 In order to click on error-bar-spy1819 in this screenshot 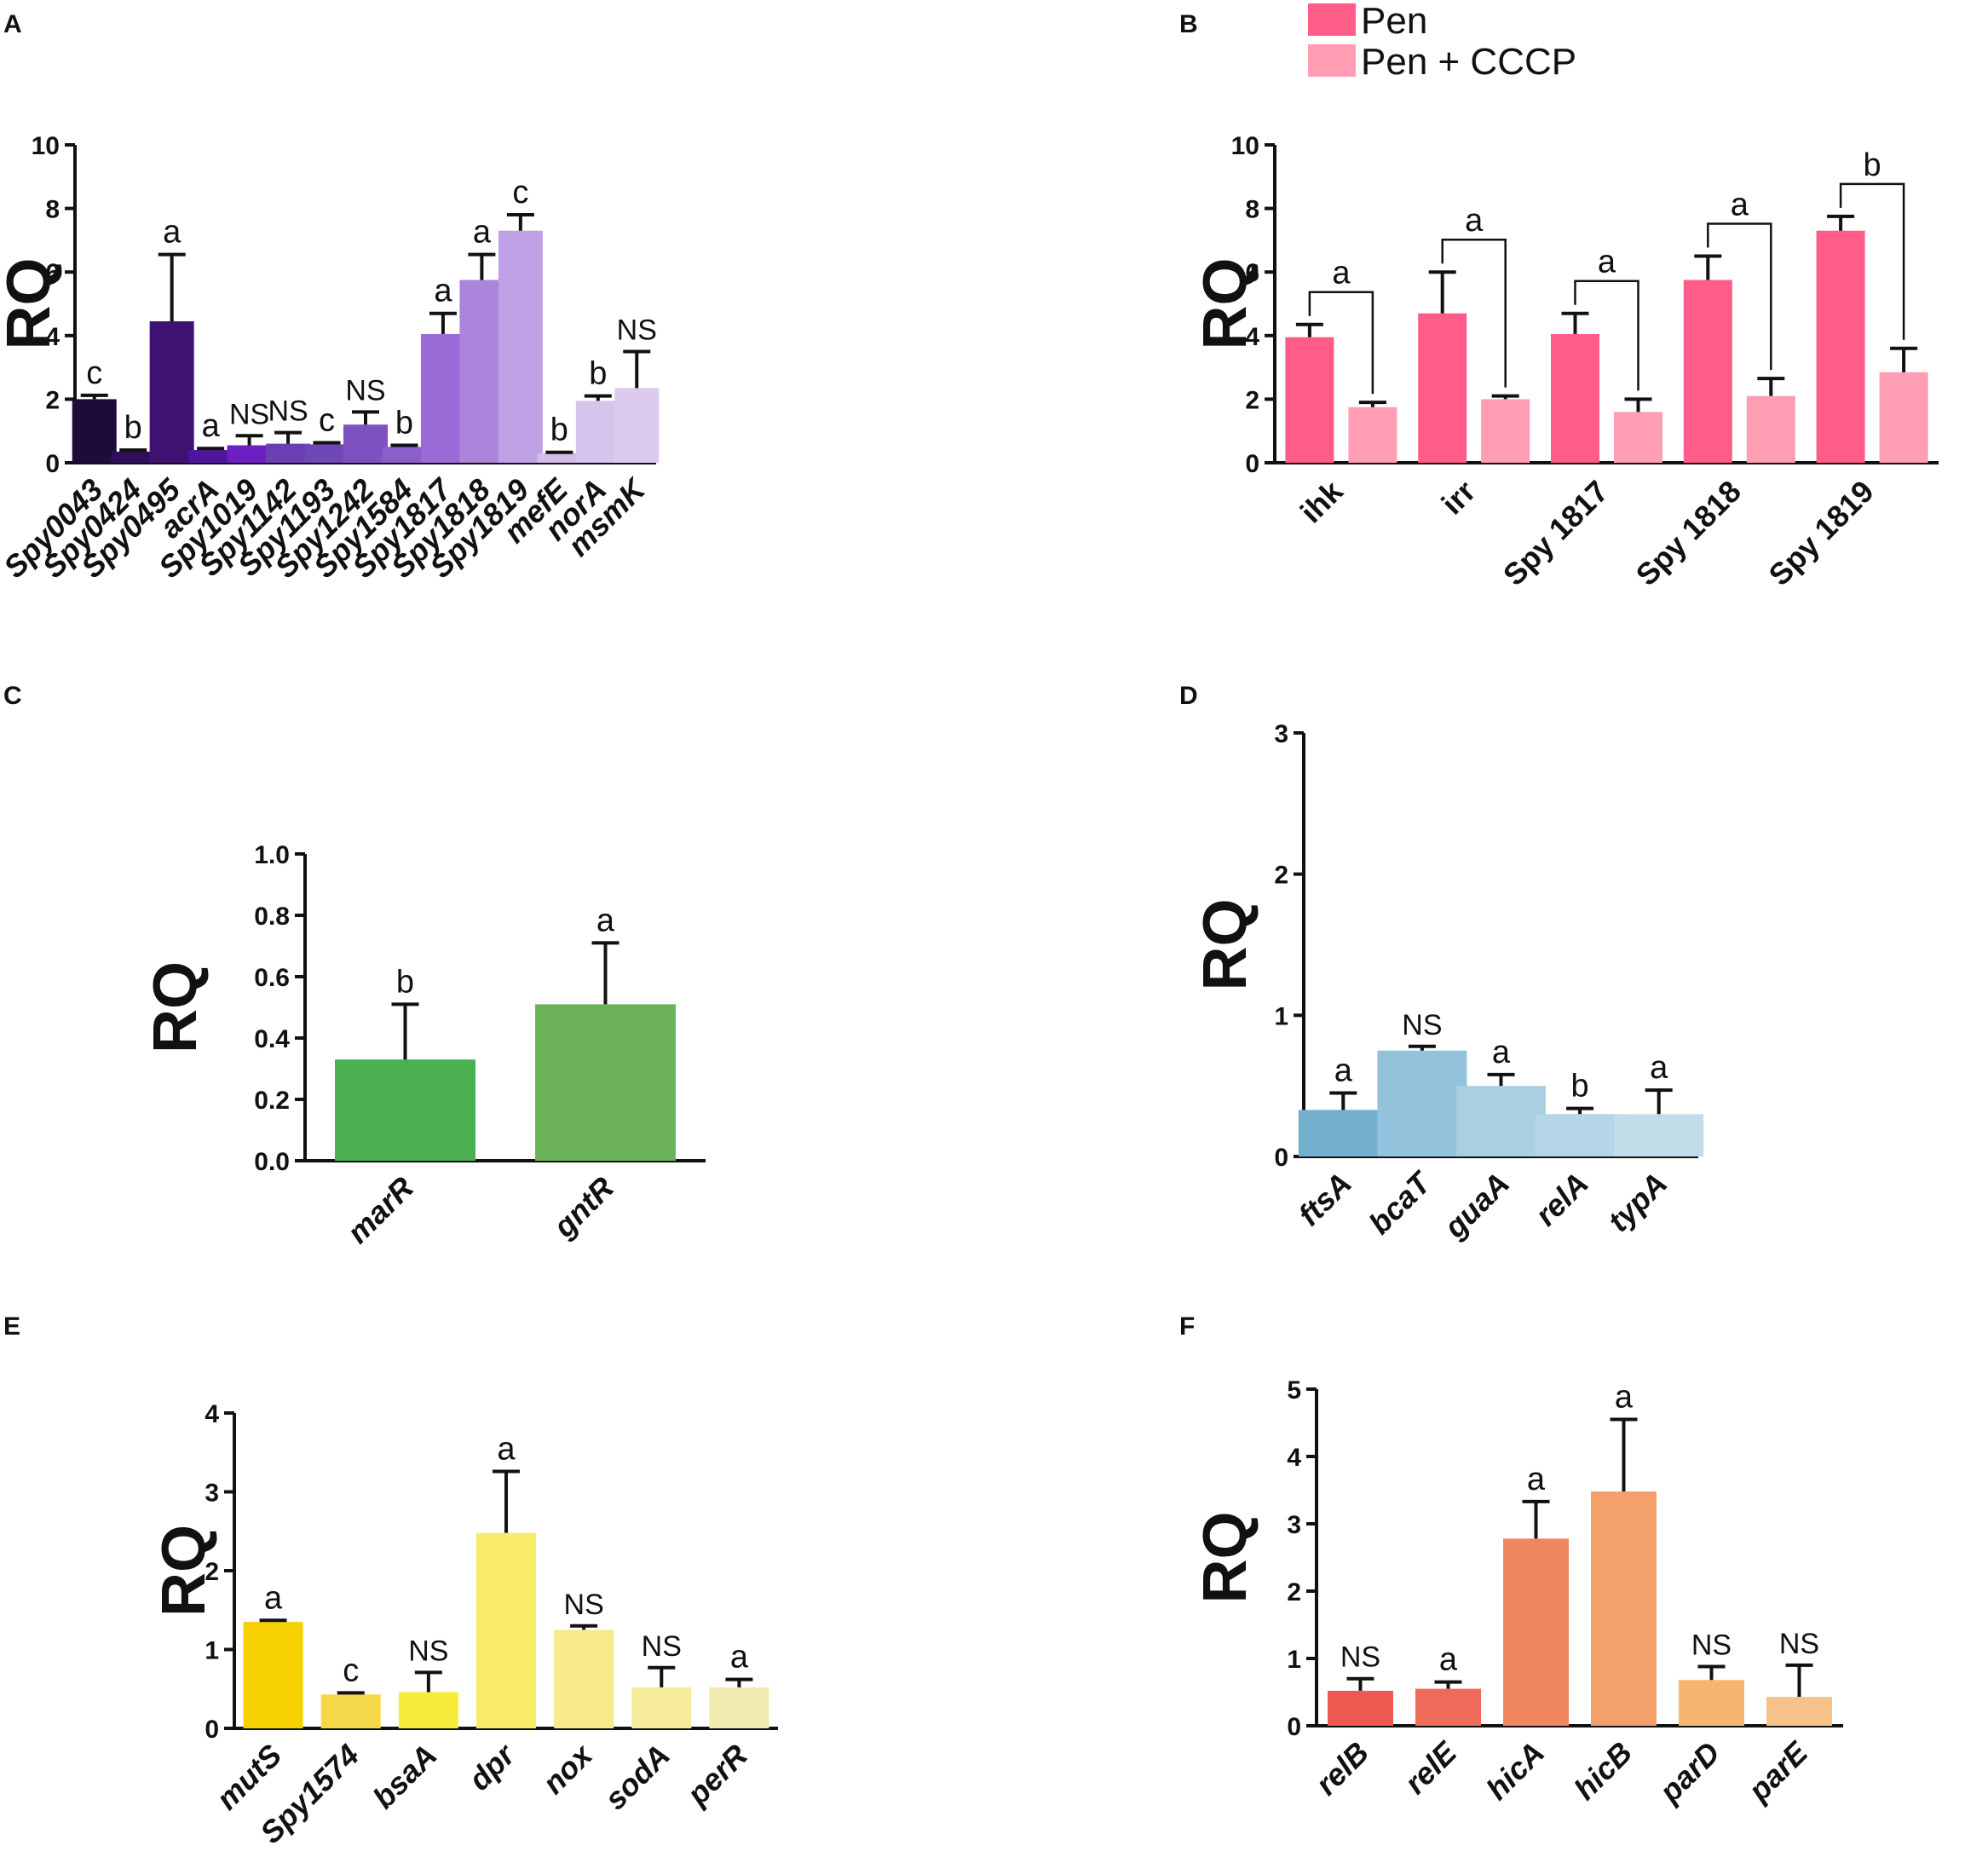, I will do `click(520, 222)`.